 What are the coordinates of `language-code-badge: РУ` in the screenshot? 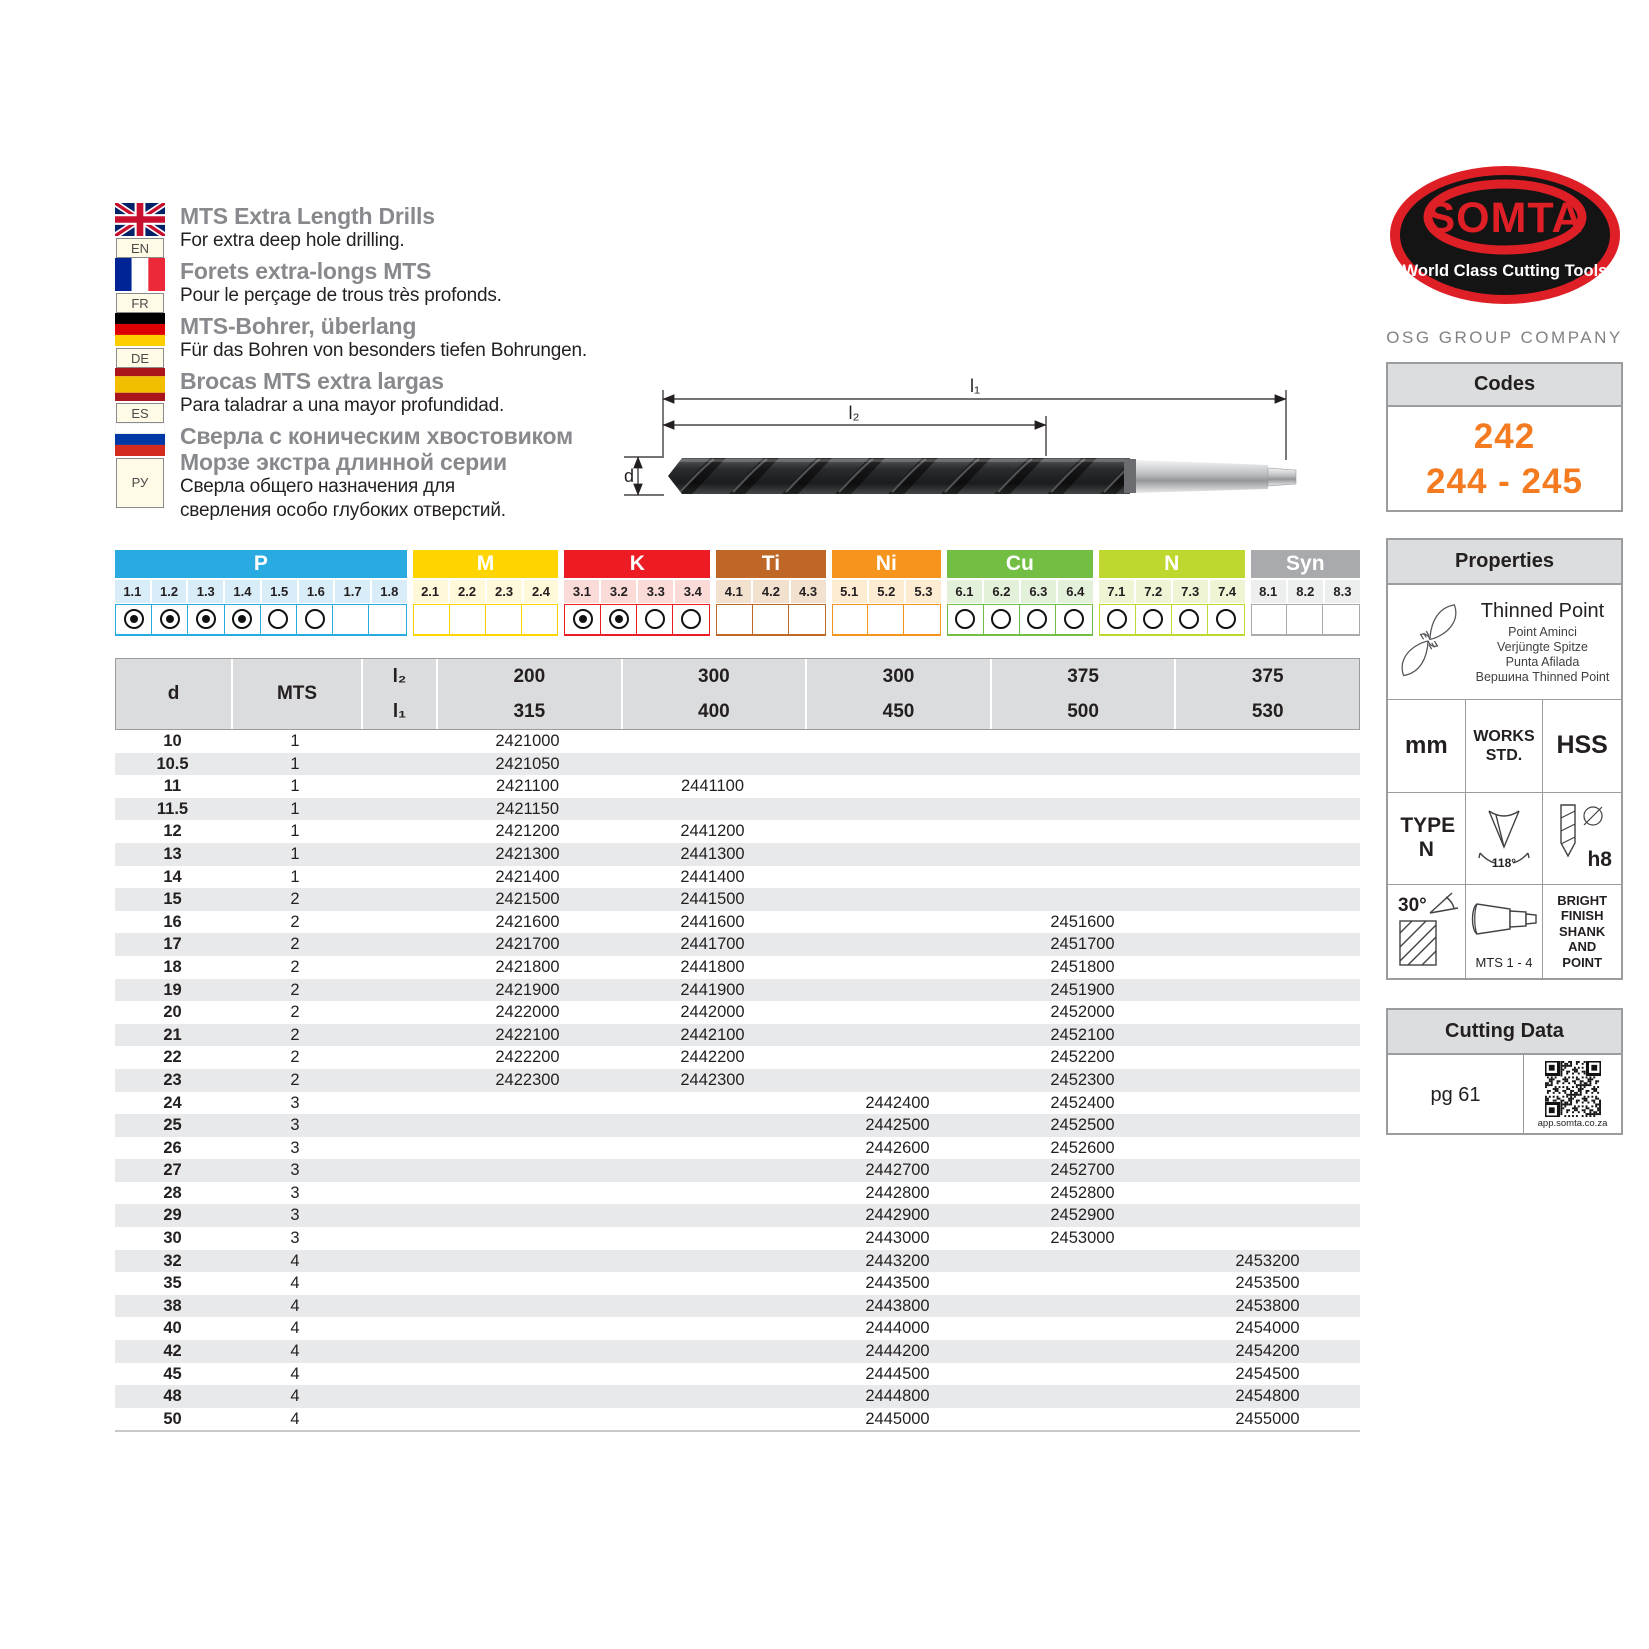 It's located at (140, 483).